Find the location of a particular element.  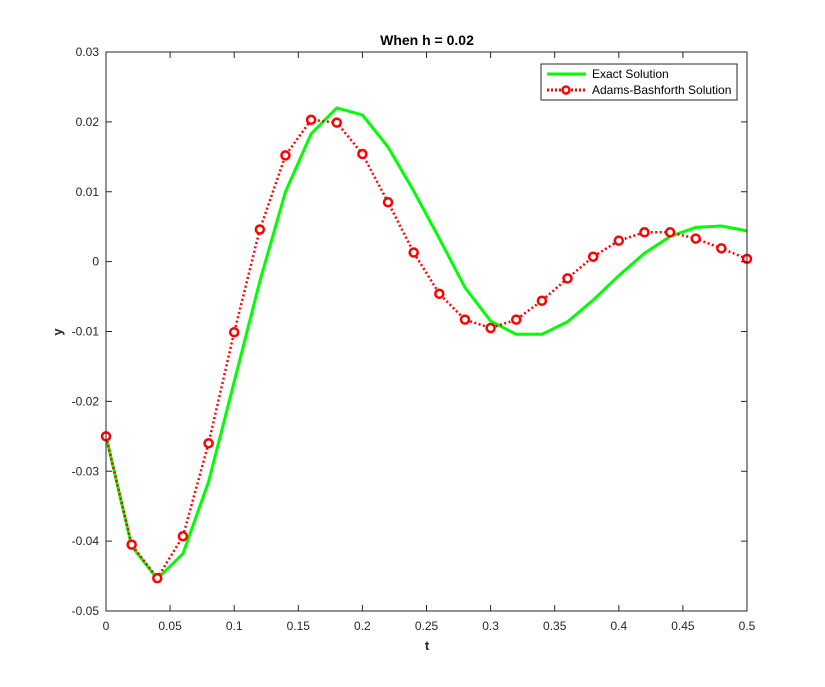

y-tick-label: 0.02 is located at coordinates (88, 122).